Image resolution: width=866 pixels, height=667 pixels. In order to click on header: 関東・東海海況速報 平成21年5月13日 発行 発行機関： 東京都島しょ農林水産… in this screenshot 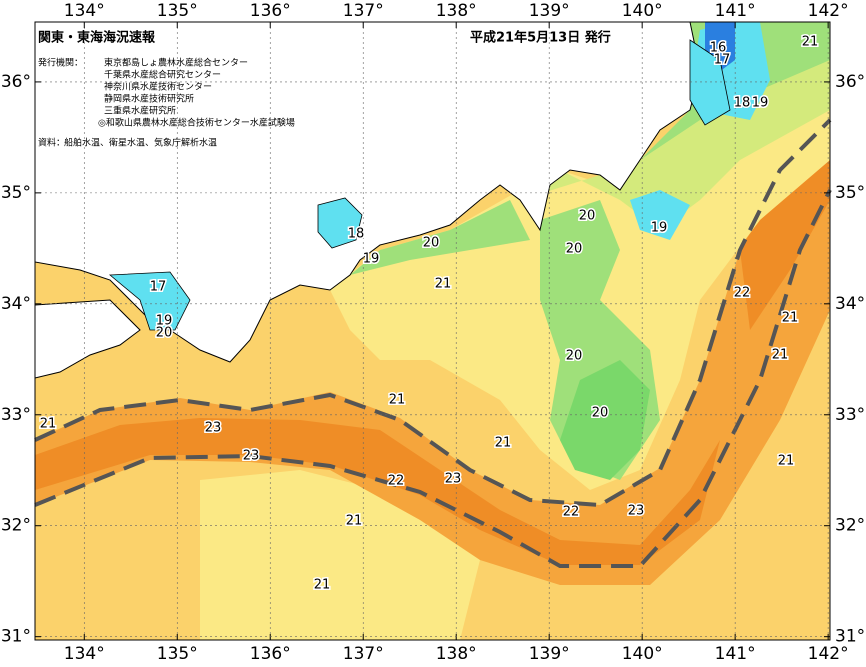, I will do `click(324, 89)`.